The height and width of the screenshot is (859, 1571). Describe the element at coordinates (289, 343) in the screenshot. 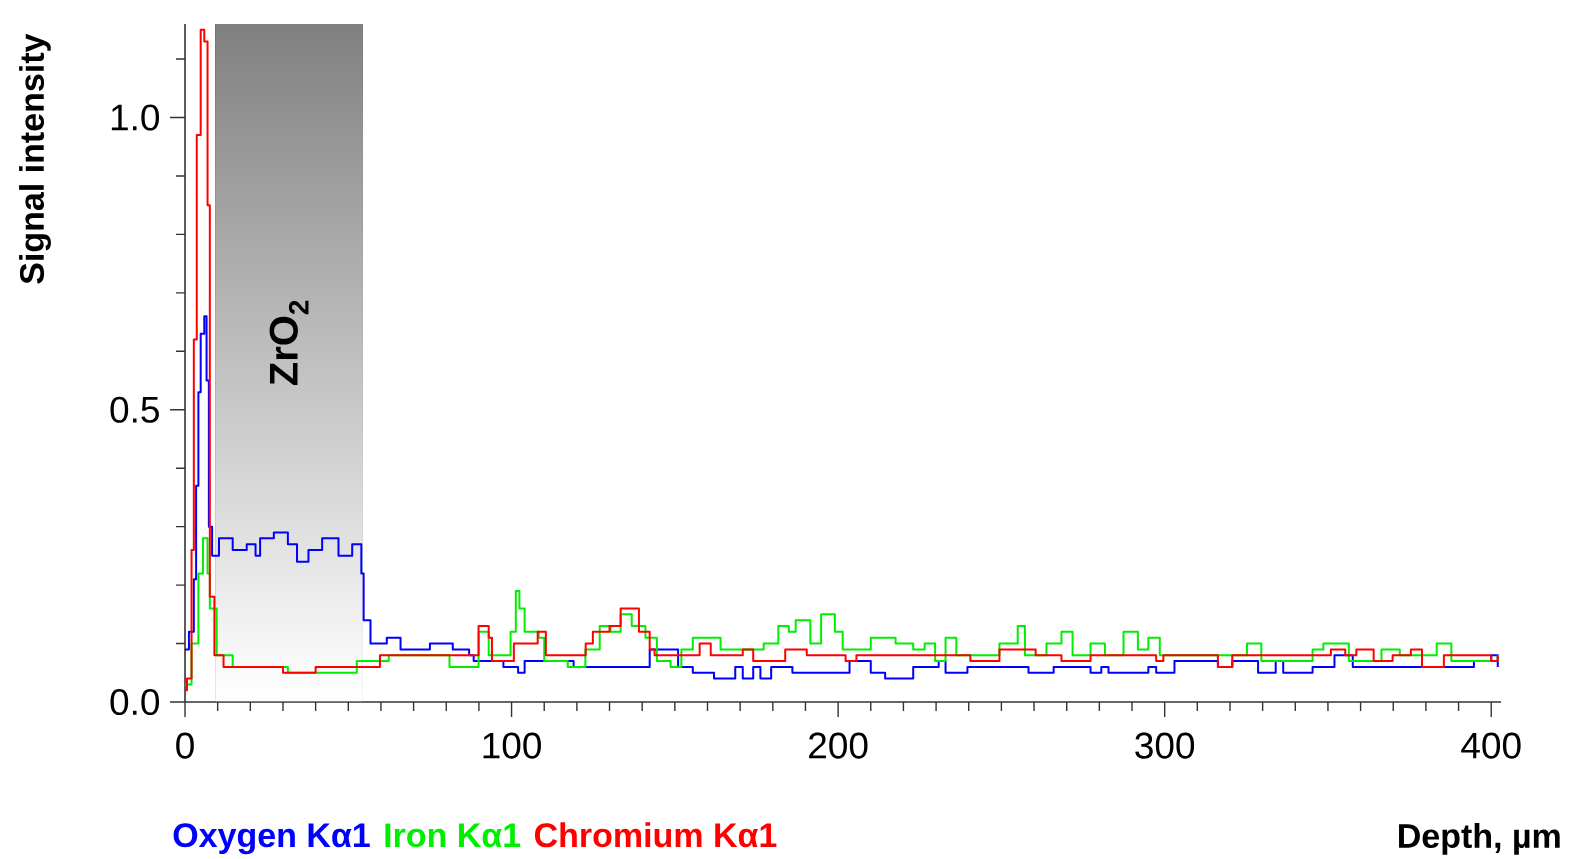

I see `band-label: ZrO$_{2}$` at that location.